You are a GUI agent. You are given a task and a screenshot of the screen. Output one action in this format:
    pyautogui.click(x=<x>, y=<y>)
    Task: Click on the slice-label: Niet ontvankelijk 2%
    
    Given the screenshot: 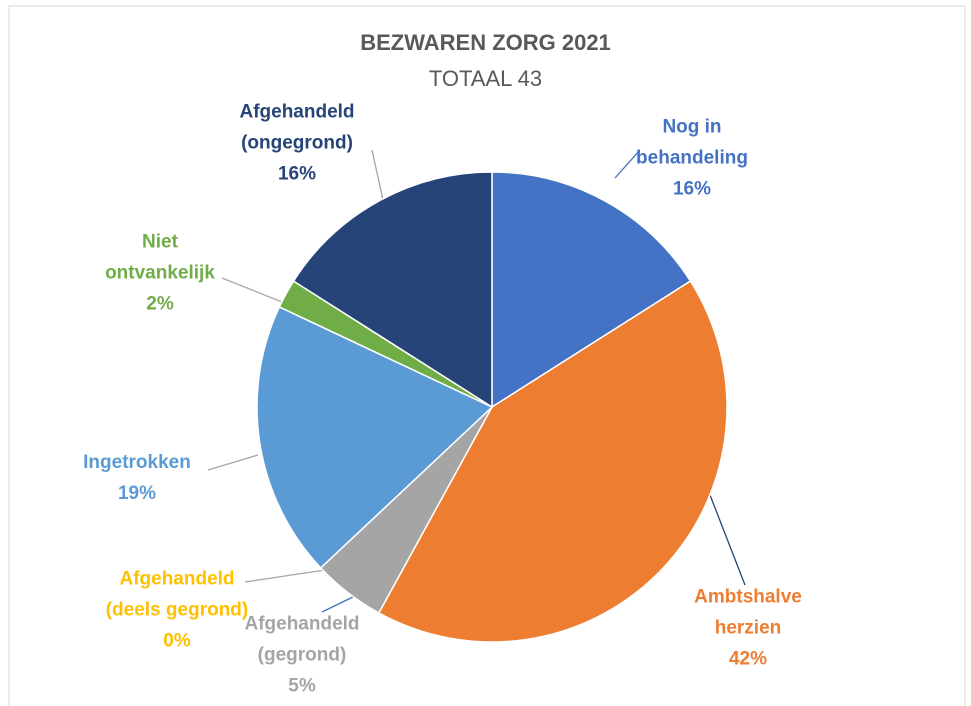 What is the action you would take?
    pyautogui.click(x=160, y=273)
    